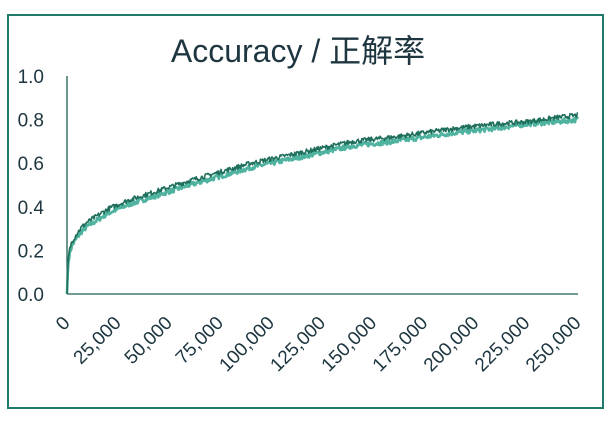  I want to click on x-tick-label: 125,000, so click(298, 344).